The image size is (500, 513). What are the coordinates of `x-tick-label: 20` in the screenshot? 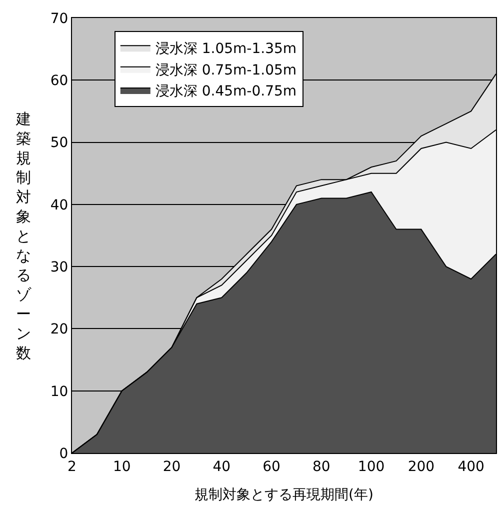 It's located at (171, 466).